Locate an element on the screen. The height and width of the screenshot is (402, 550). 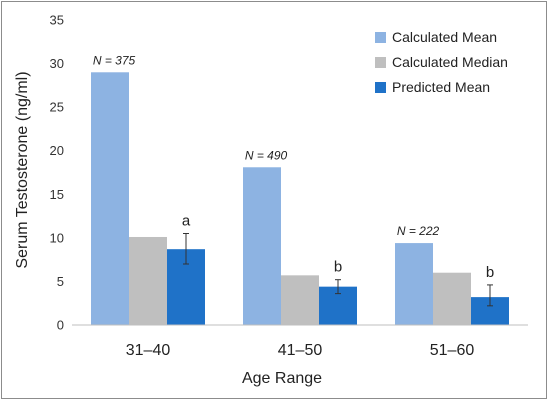
legend-label: Predicted Mean is located at coordinates (441, 87).